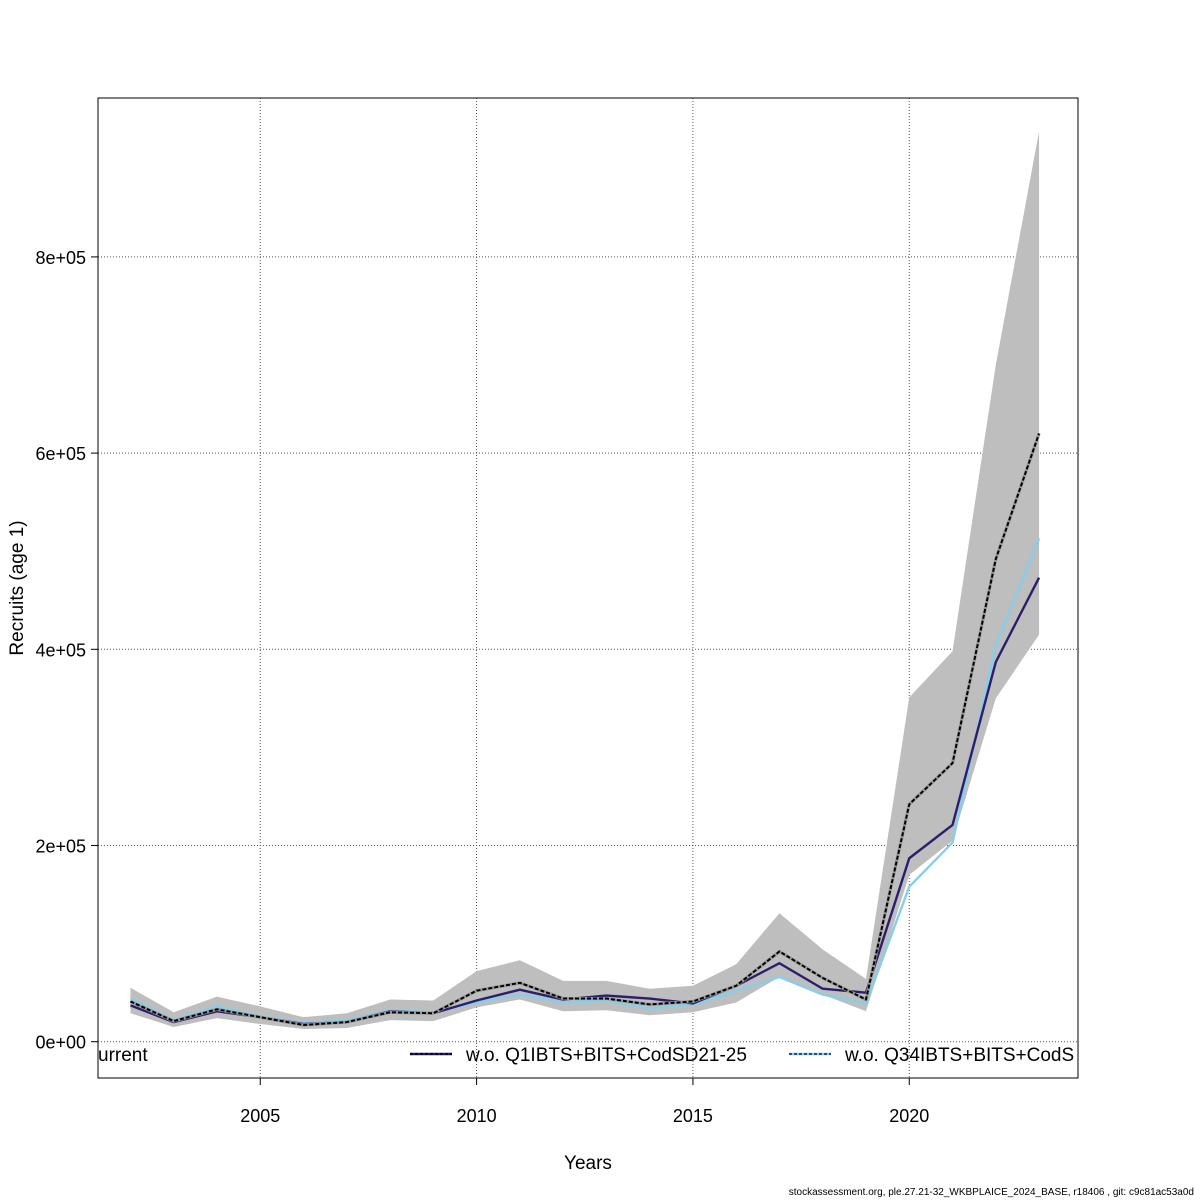  Describe the element at coordinates (959, 1055) in the screenshot. I see `legend-label-q34: w.o. Q34IBTS+BITS+CodS` at that location.